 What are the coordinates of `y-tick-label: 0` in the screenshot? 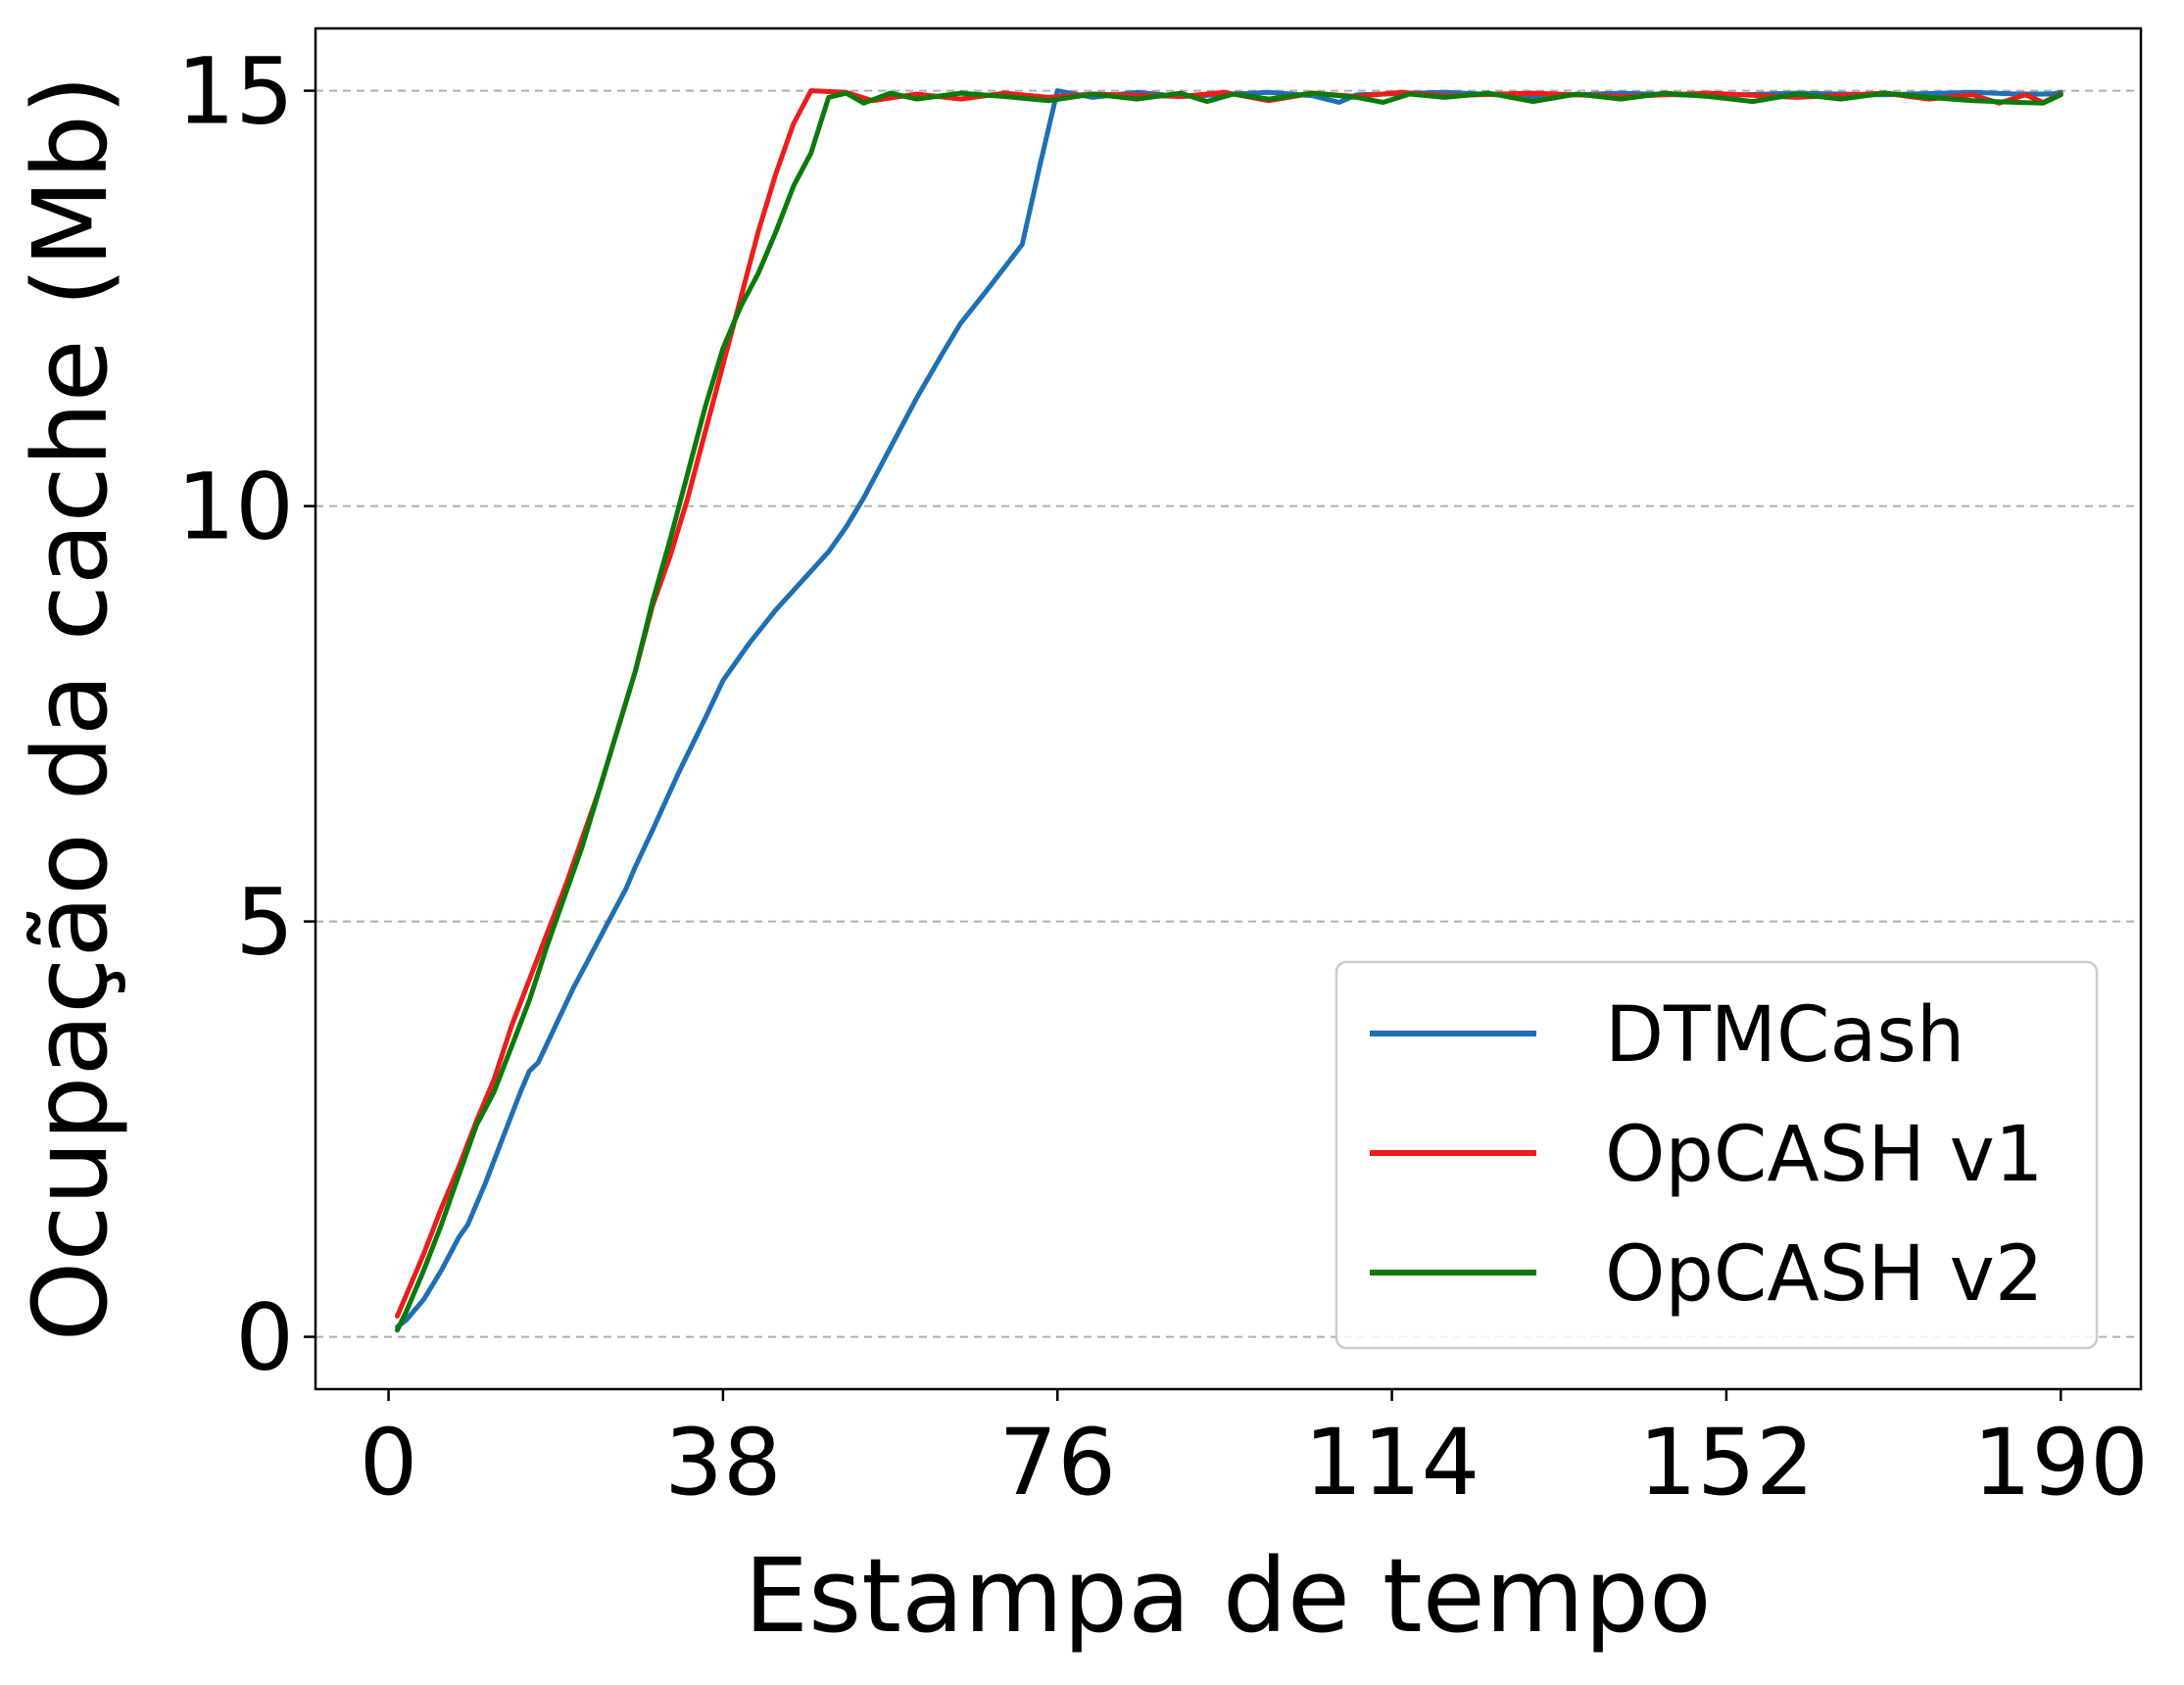 It's located at (264, 1338).